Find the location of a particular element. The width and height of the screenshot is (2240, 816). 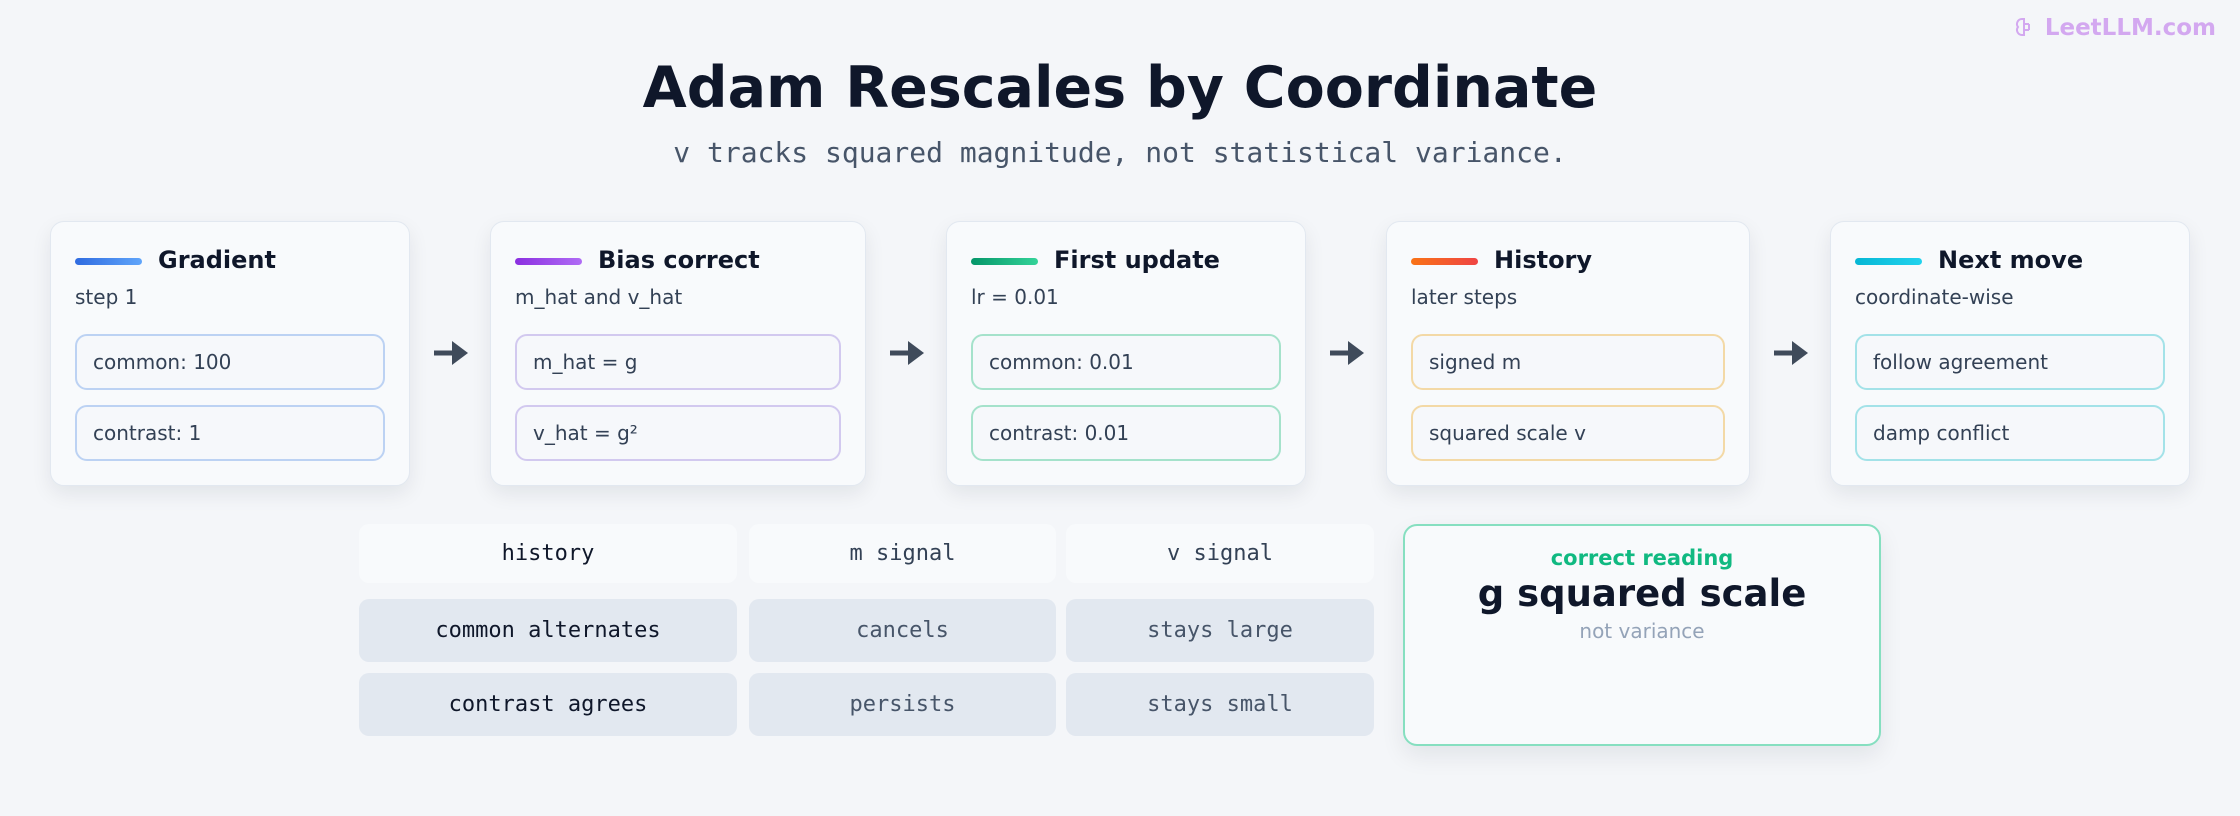

card-subtitle: coordinate-wise is located at coordinates (1934, 297).